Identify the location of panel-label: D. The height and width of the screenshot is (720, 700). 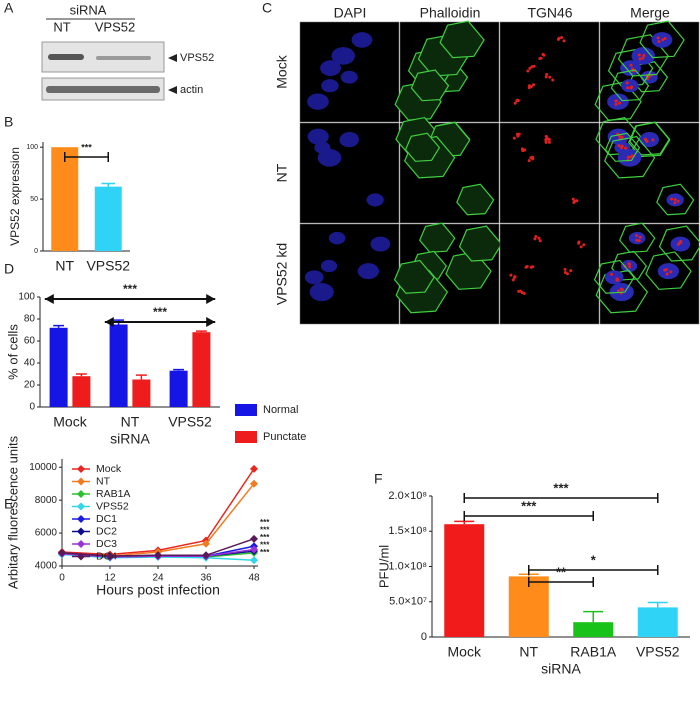
(9, 269).